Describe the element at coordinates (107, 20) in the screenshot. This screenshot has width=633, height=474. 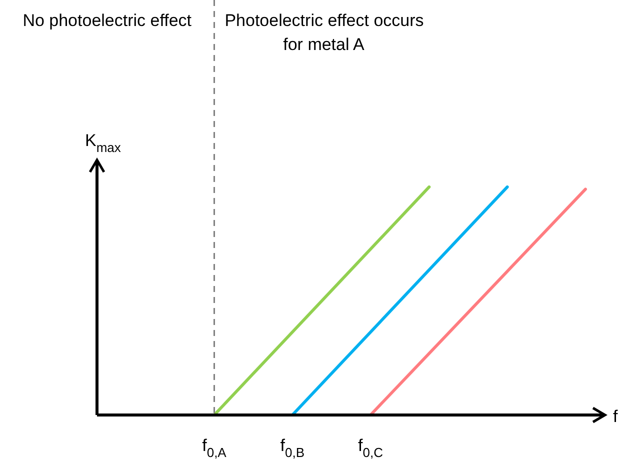
I see `text: No photoelectric effect` at that location.